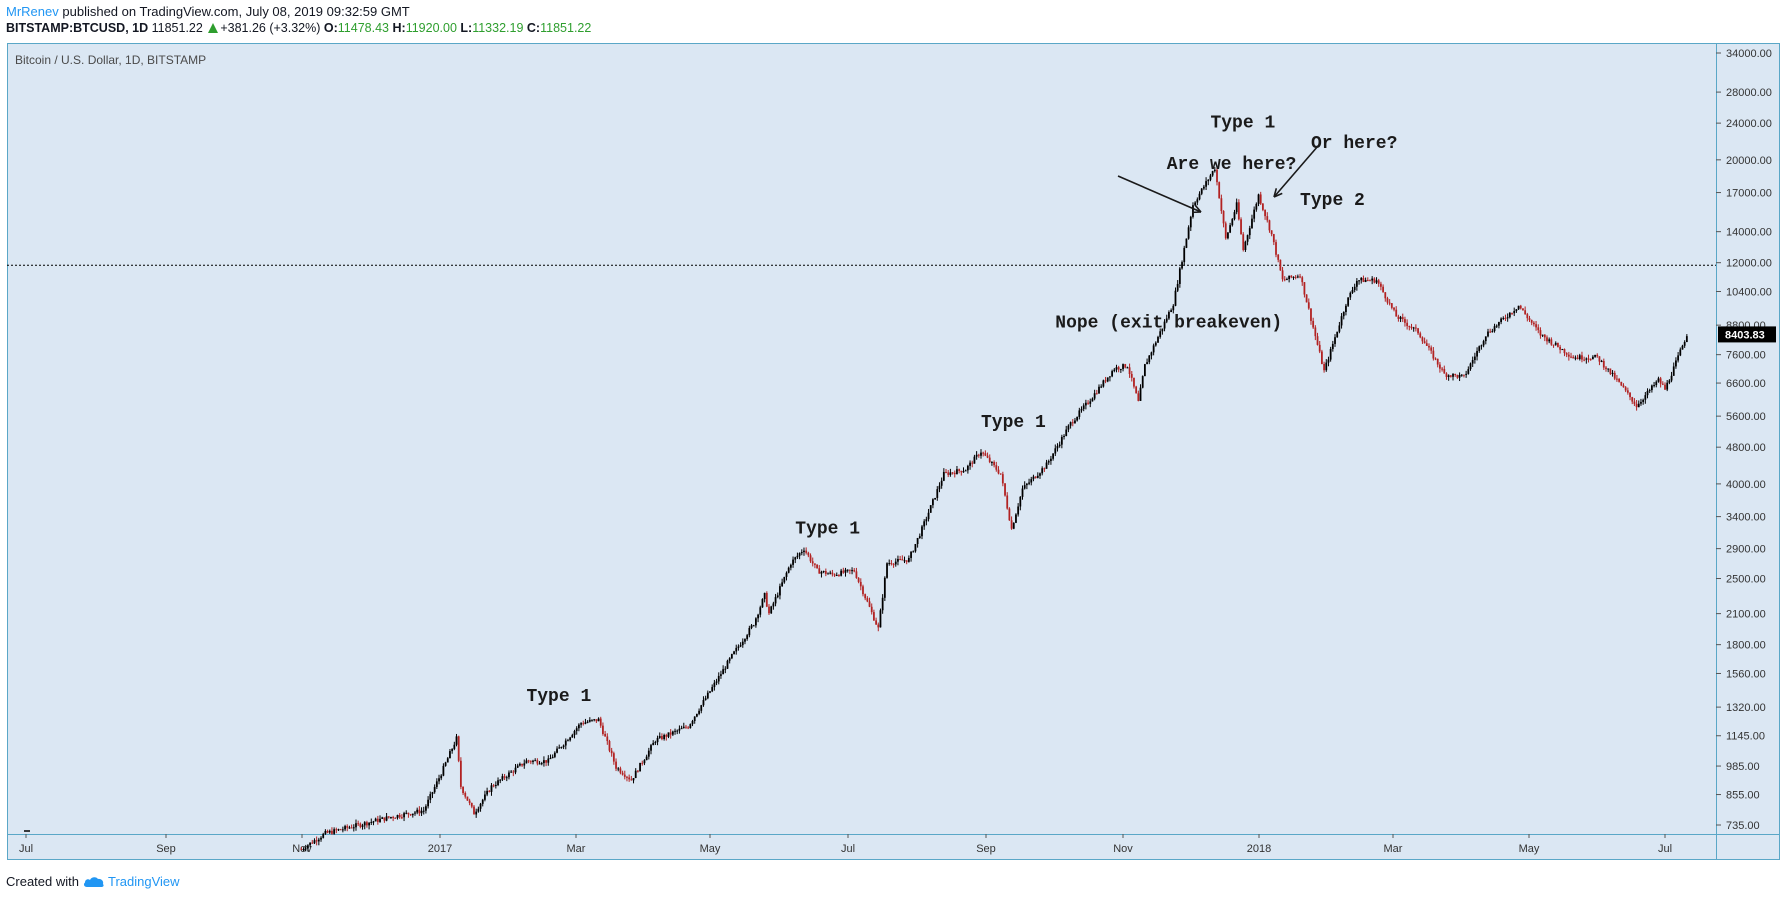 The width and height of the screenshot is (1788, 899). I want to click on arrow-or-here, so click(1296, 171).